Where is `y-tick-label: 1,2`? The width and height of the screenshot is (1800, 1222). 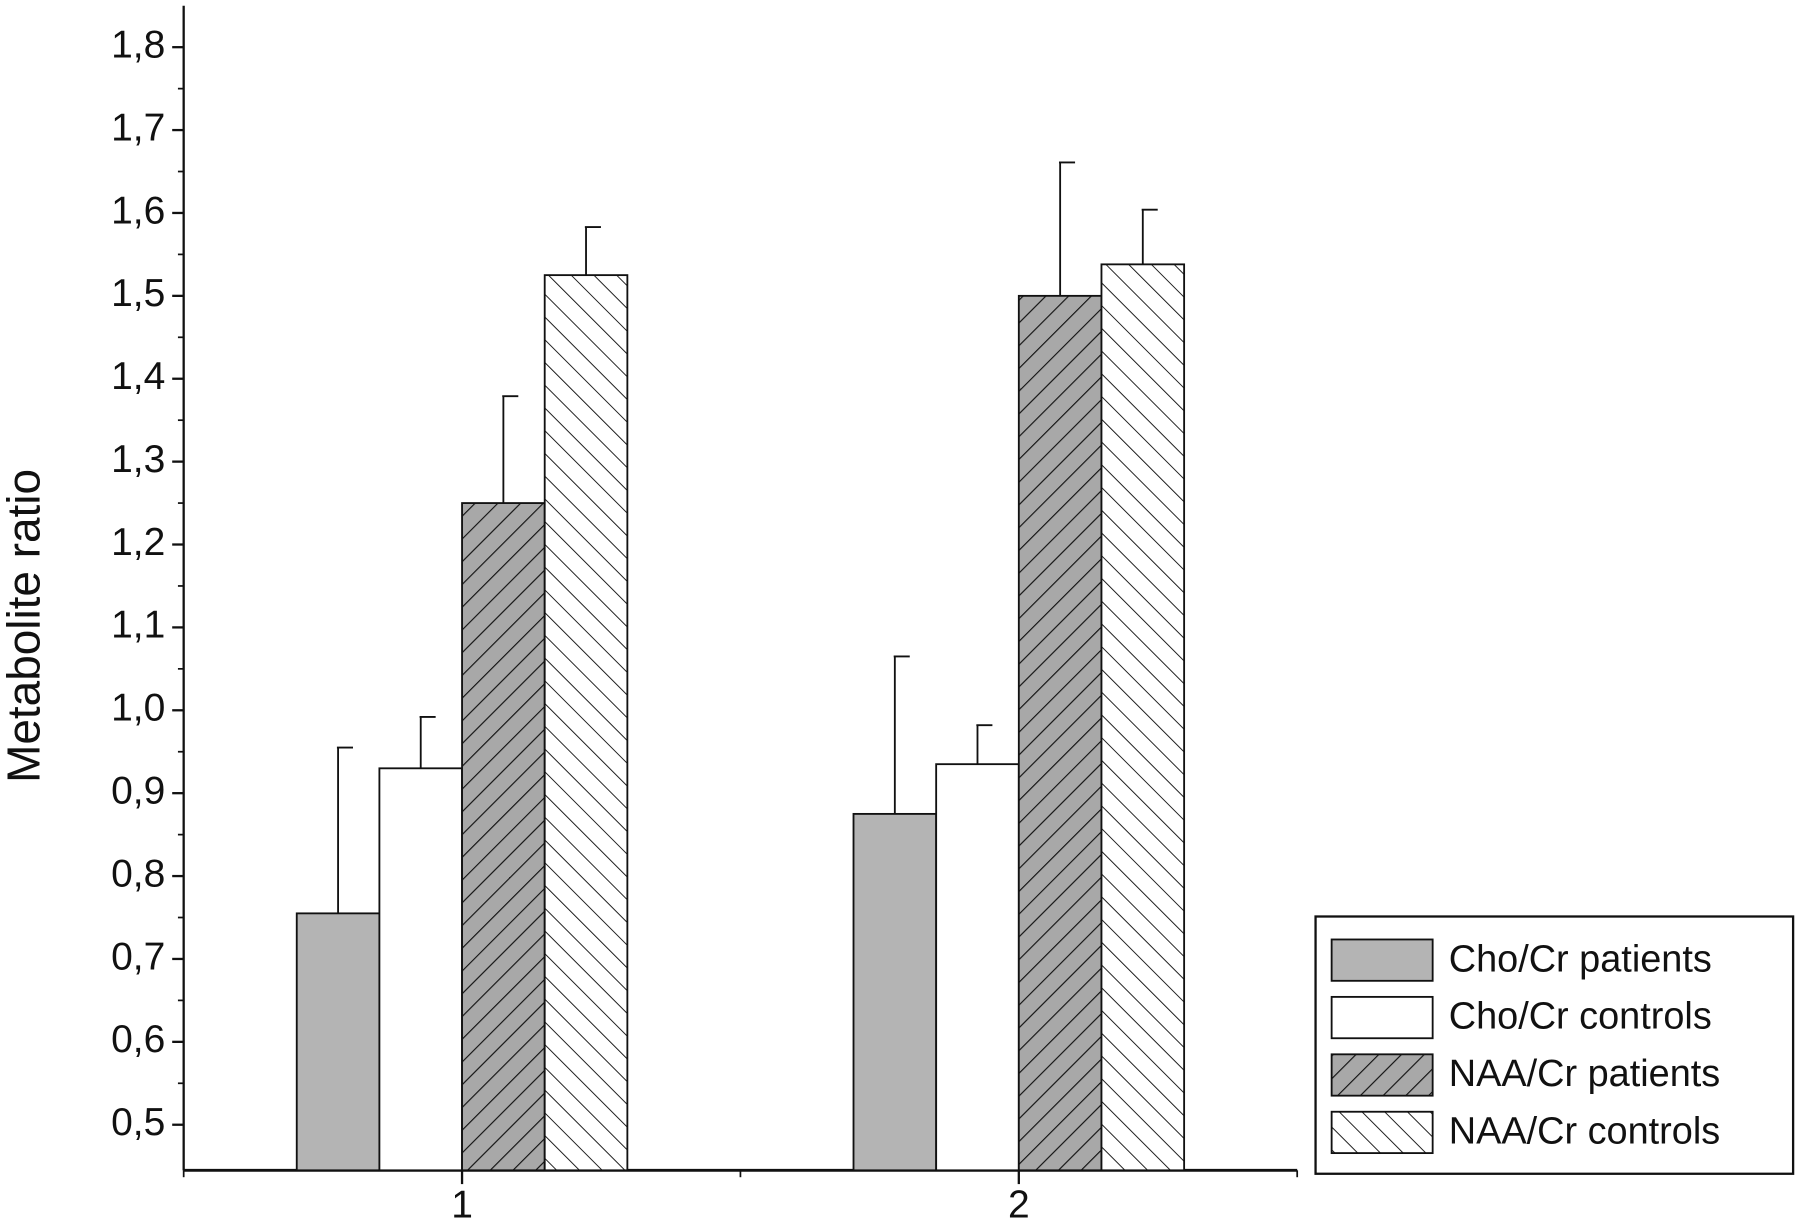 y-tick-label: 1,2 is located at coordinates (138, 542).